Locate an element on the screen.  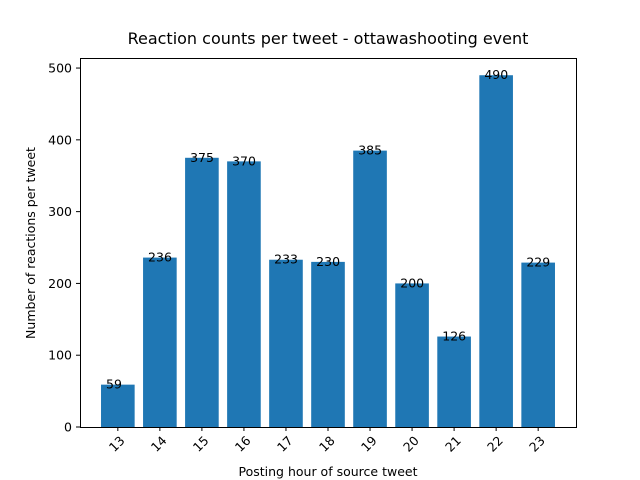
data-label-20: 200 is located at coordinates (412, 282).